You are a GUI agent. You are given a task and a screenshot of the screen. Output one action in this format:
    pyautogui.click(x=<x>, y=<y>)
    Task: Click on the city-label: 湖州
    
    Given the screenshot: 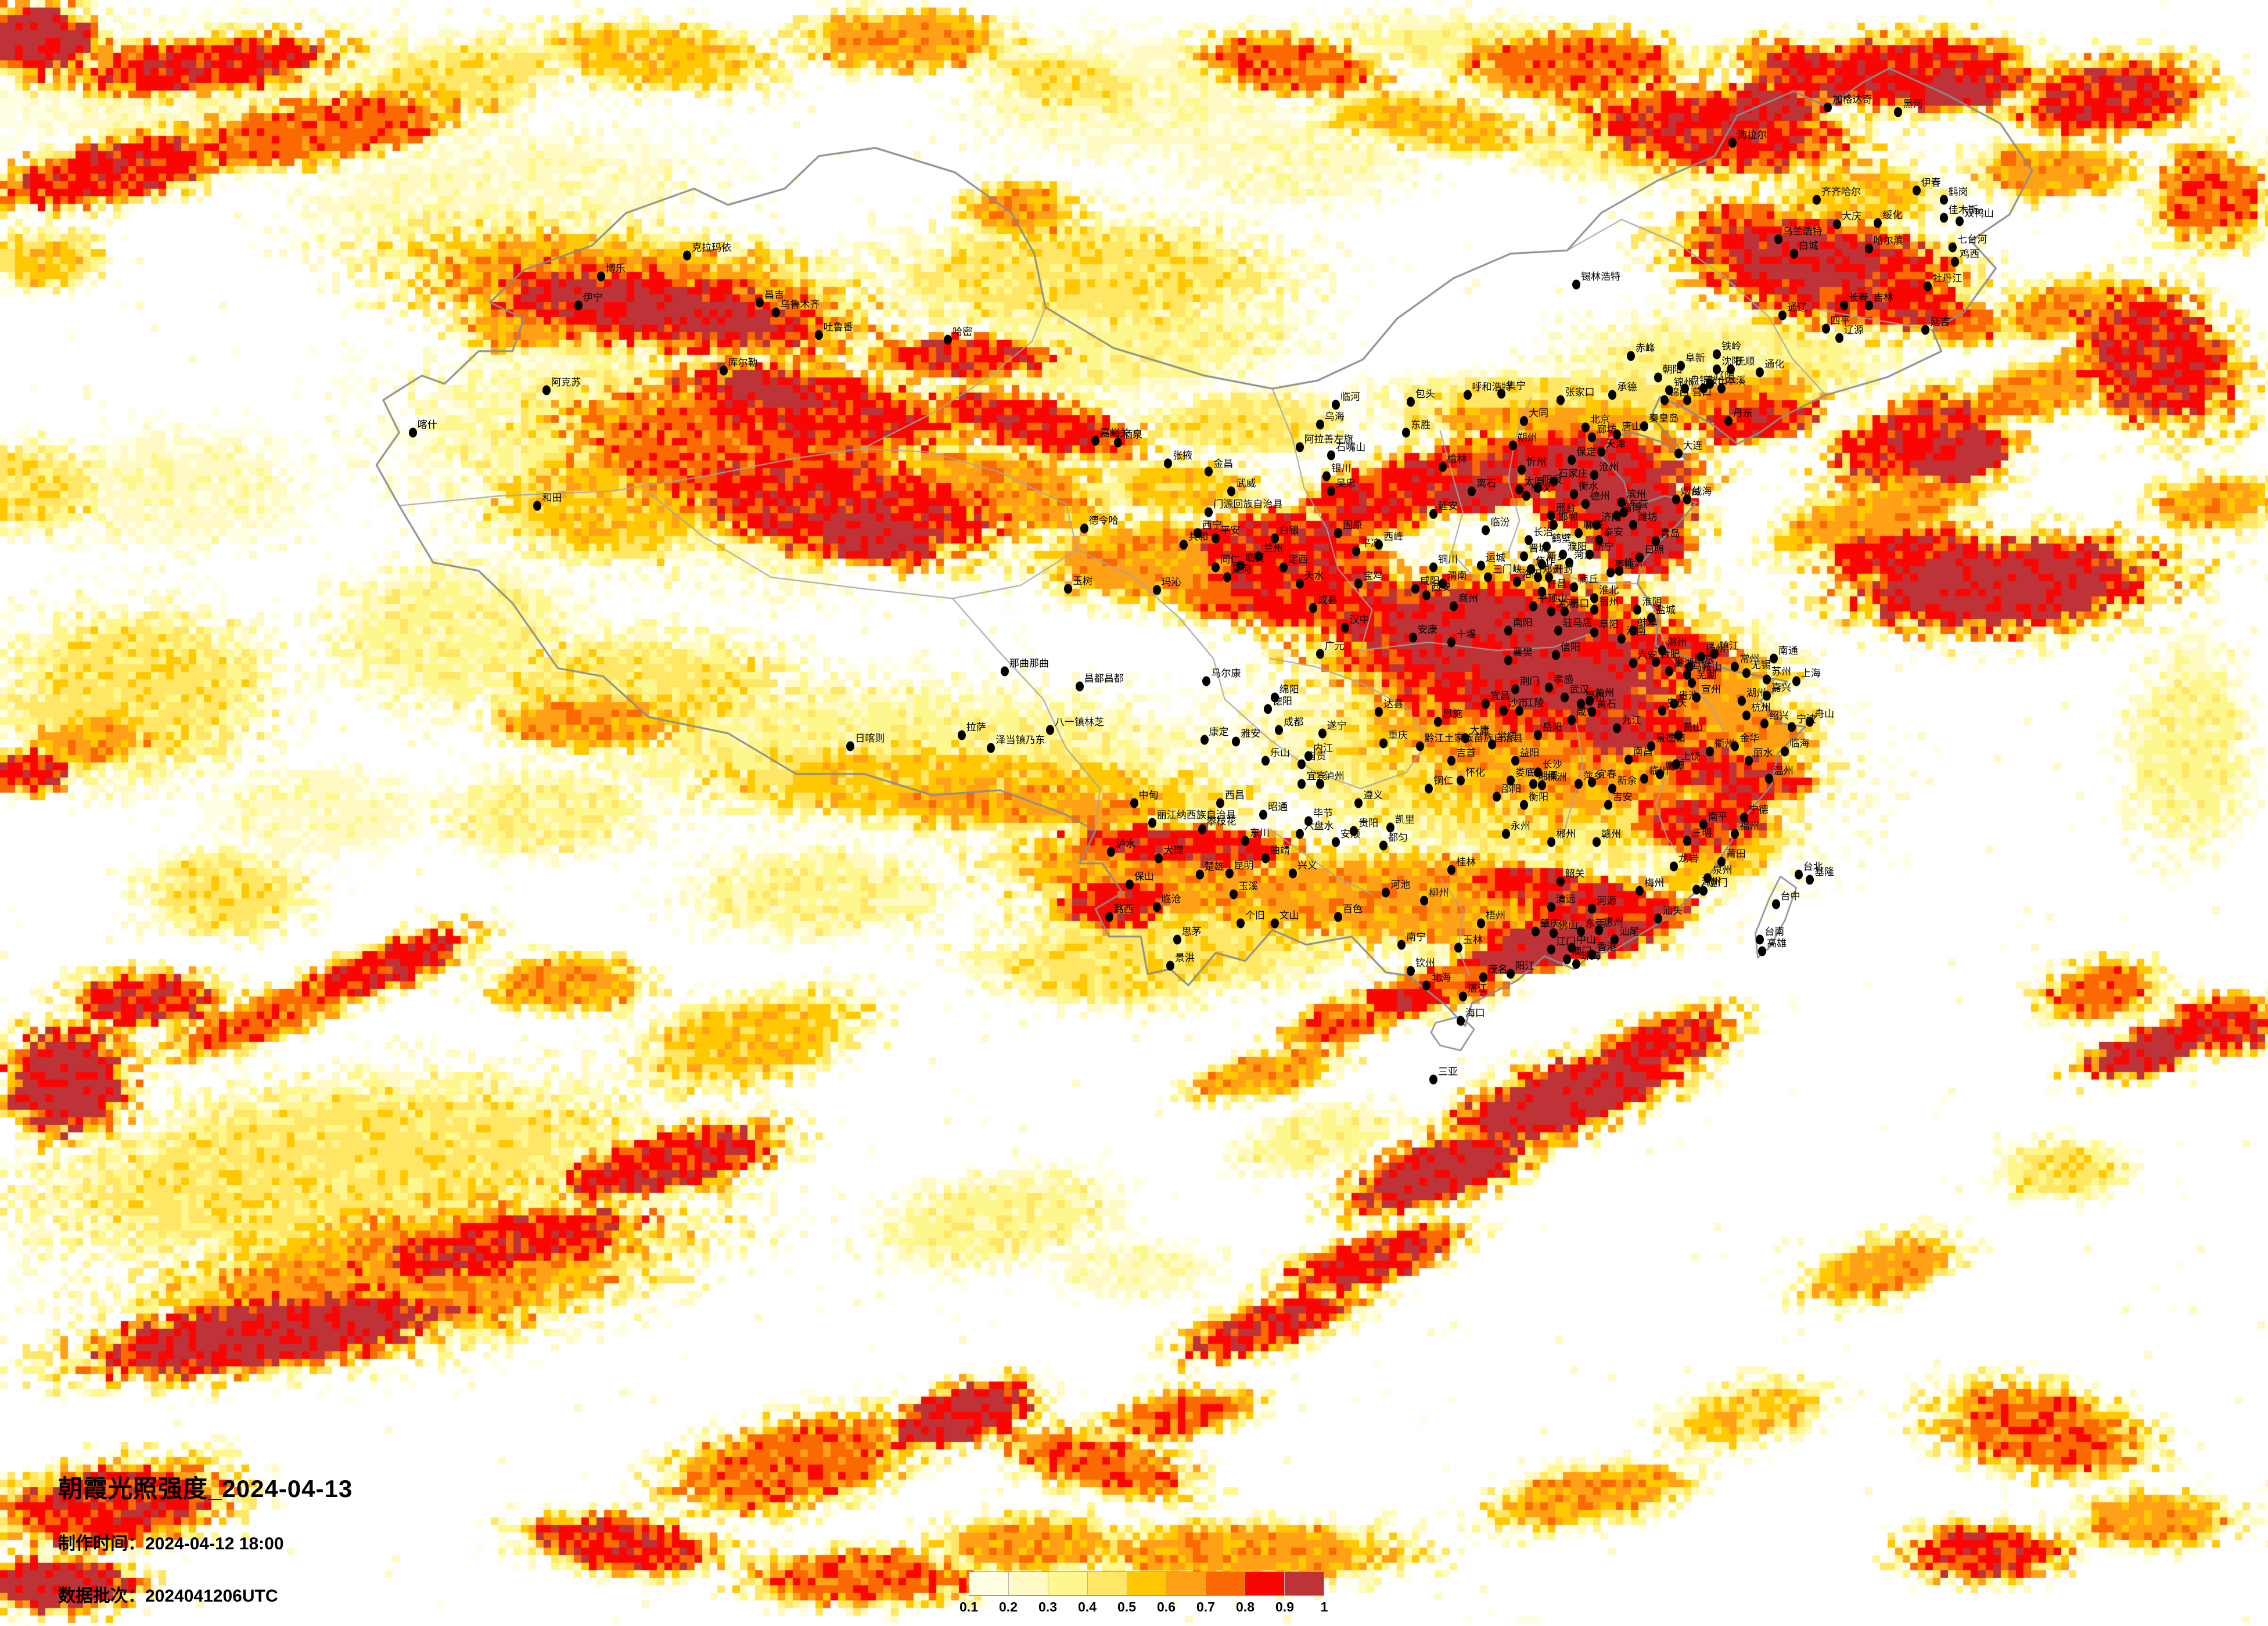 What is the action you would take?
    pyautogui.click(x=1756, y=693)
    